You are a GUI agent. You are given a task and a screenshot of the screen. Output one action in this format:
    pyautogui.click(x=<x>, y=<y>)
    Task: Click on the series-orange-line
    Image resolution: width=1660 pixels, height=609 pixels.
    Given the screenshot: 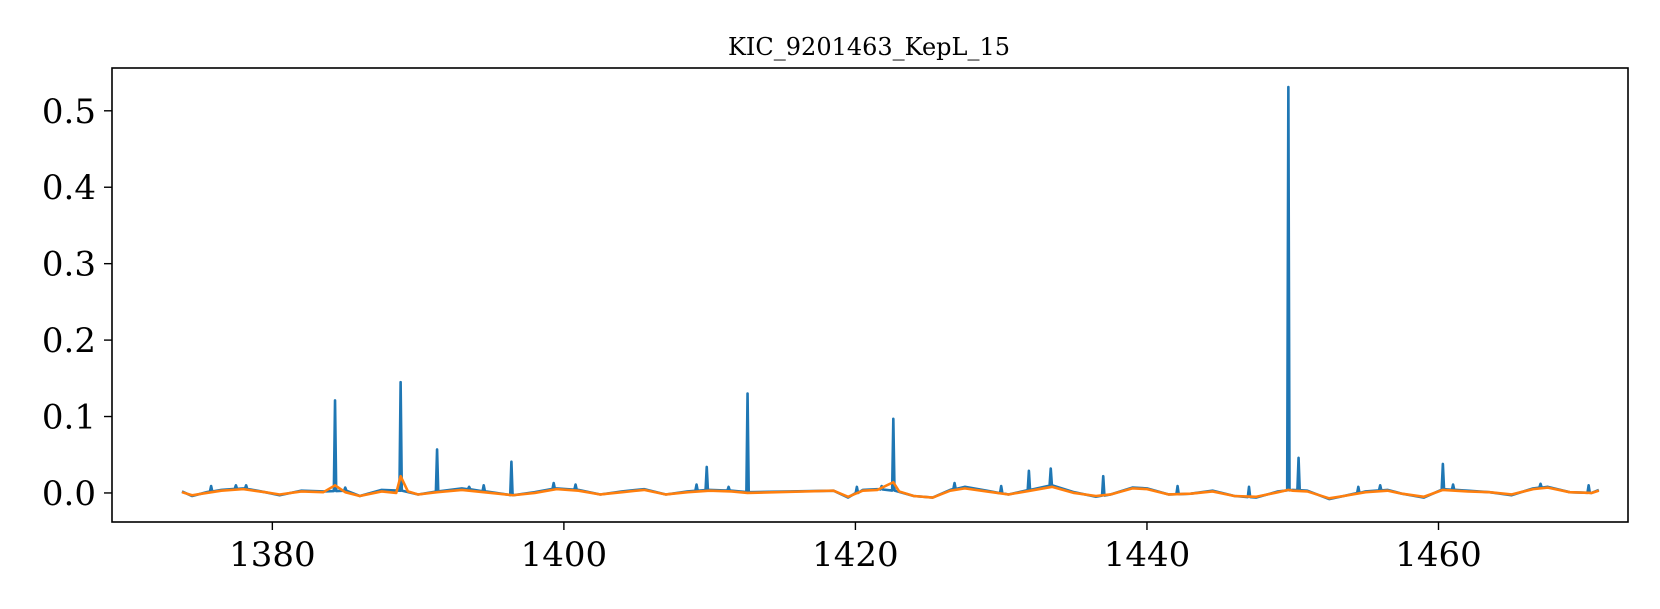 What is the action you would take?
    pyautogui.click(x=890, y=487)
    